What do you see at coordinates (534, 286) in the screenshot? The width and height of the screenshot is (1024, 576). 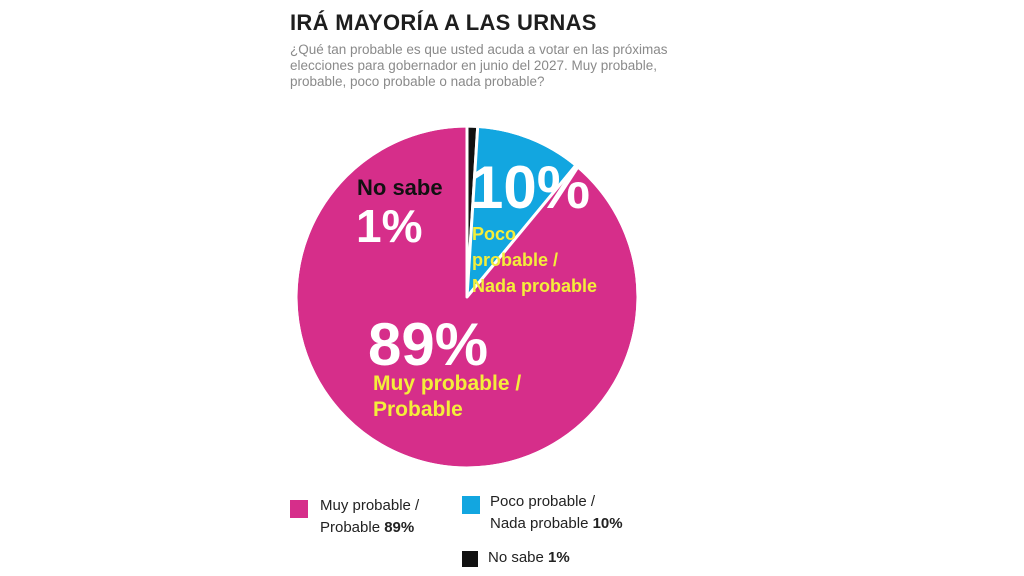 I see `slice-label-poco-probable-line-3: Nada probable` at bounding box center [534, 286].